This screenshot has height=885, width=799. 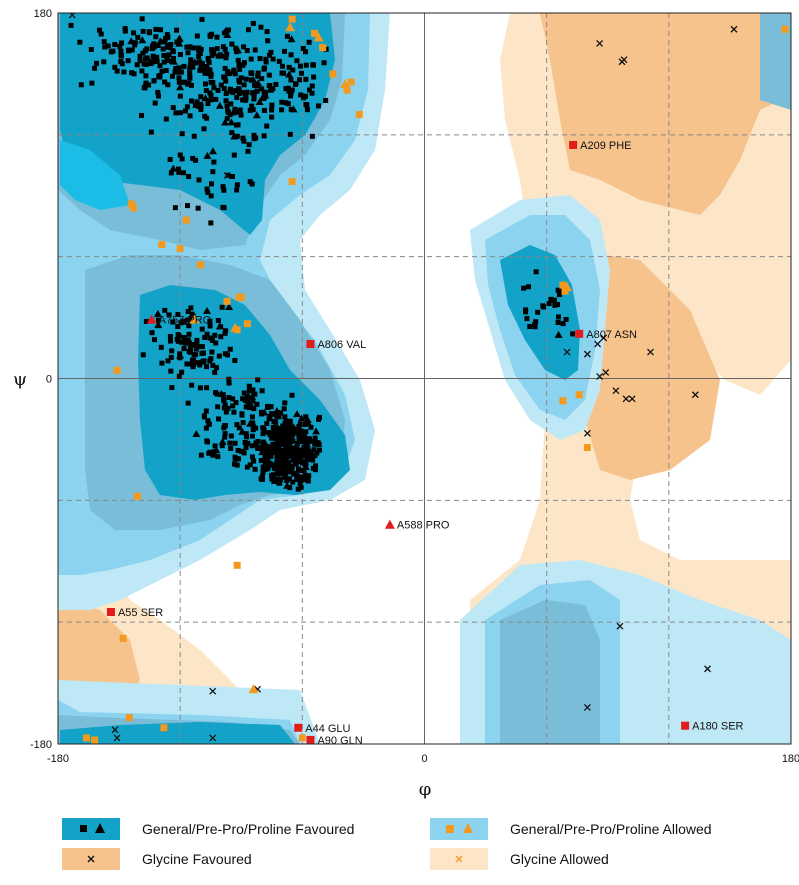 I want to click on y-tick-label: -180, so click(x=41, y=745).